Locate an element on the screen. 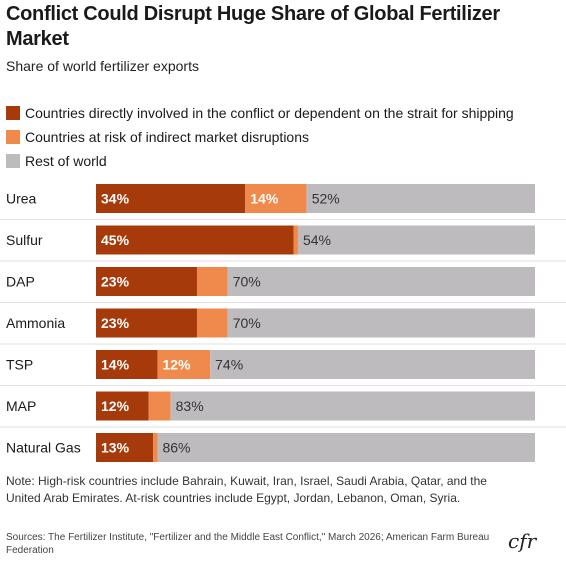 The width and height of the screenshot is (566, 561). data-label-direct-natural-gas: 13% is located at coordinates (115, 448).